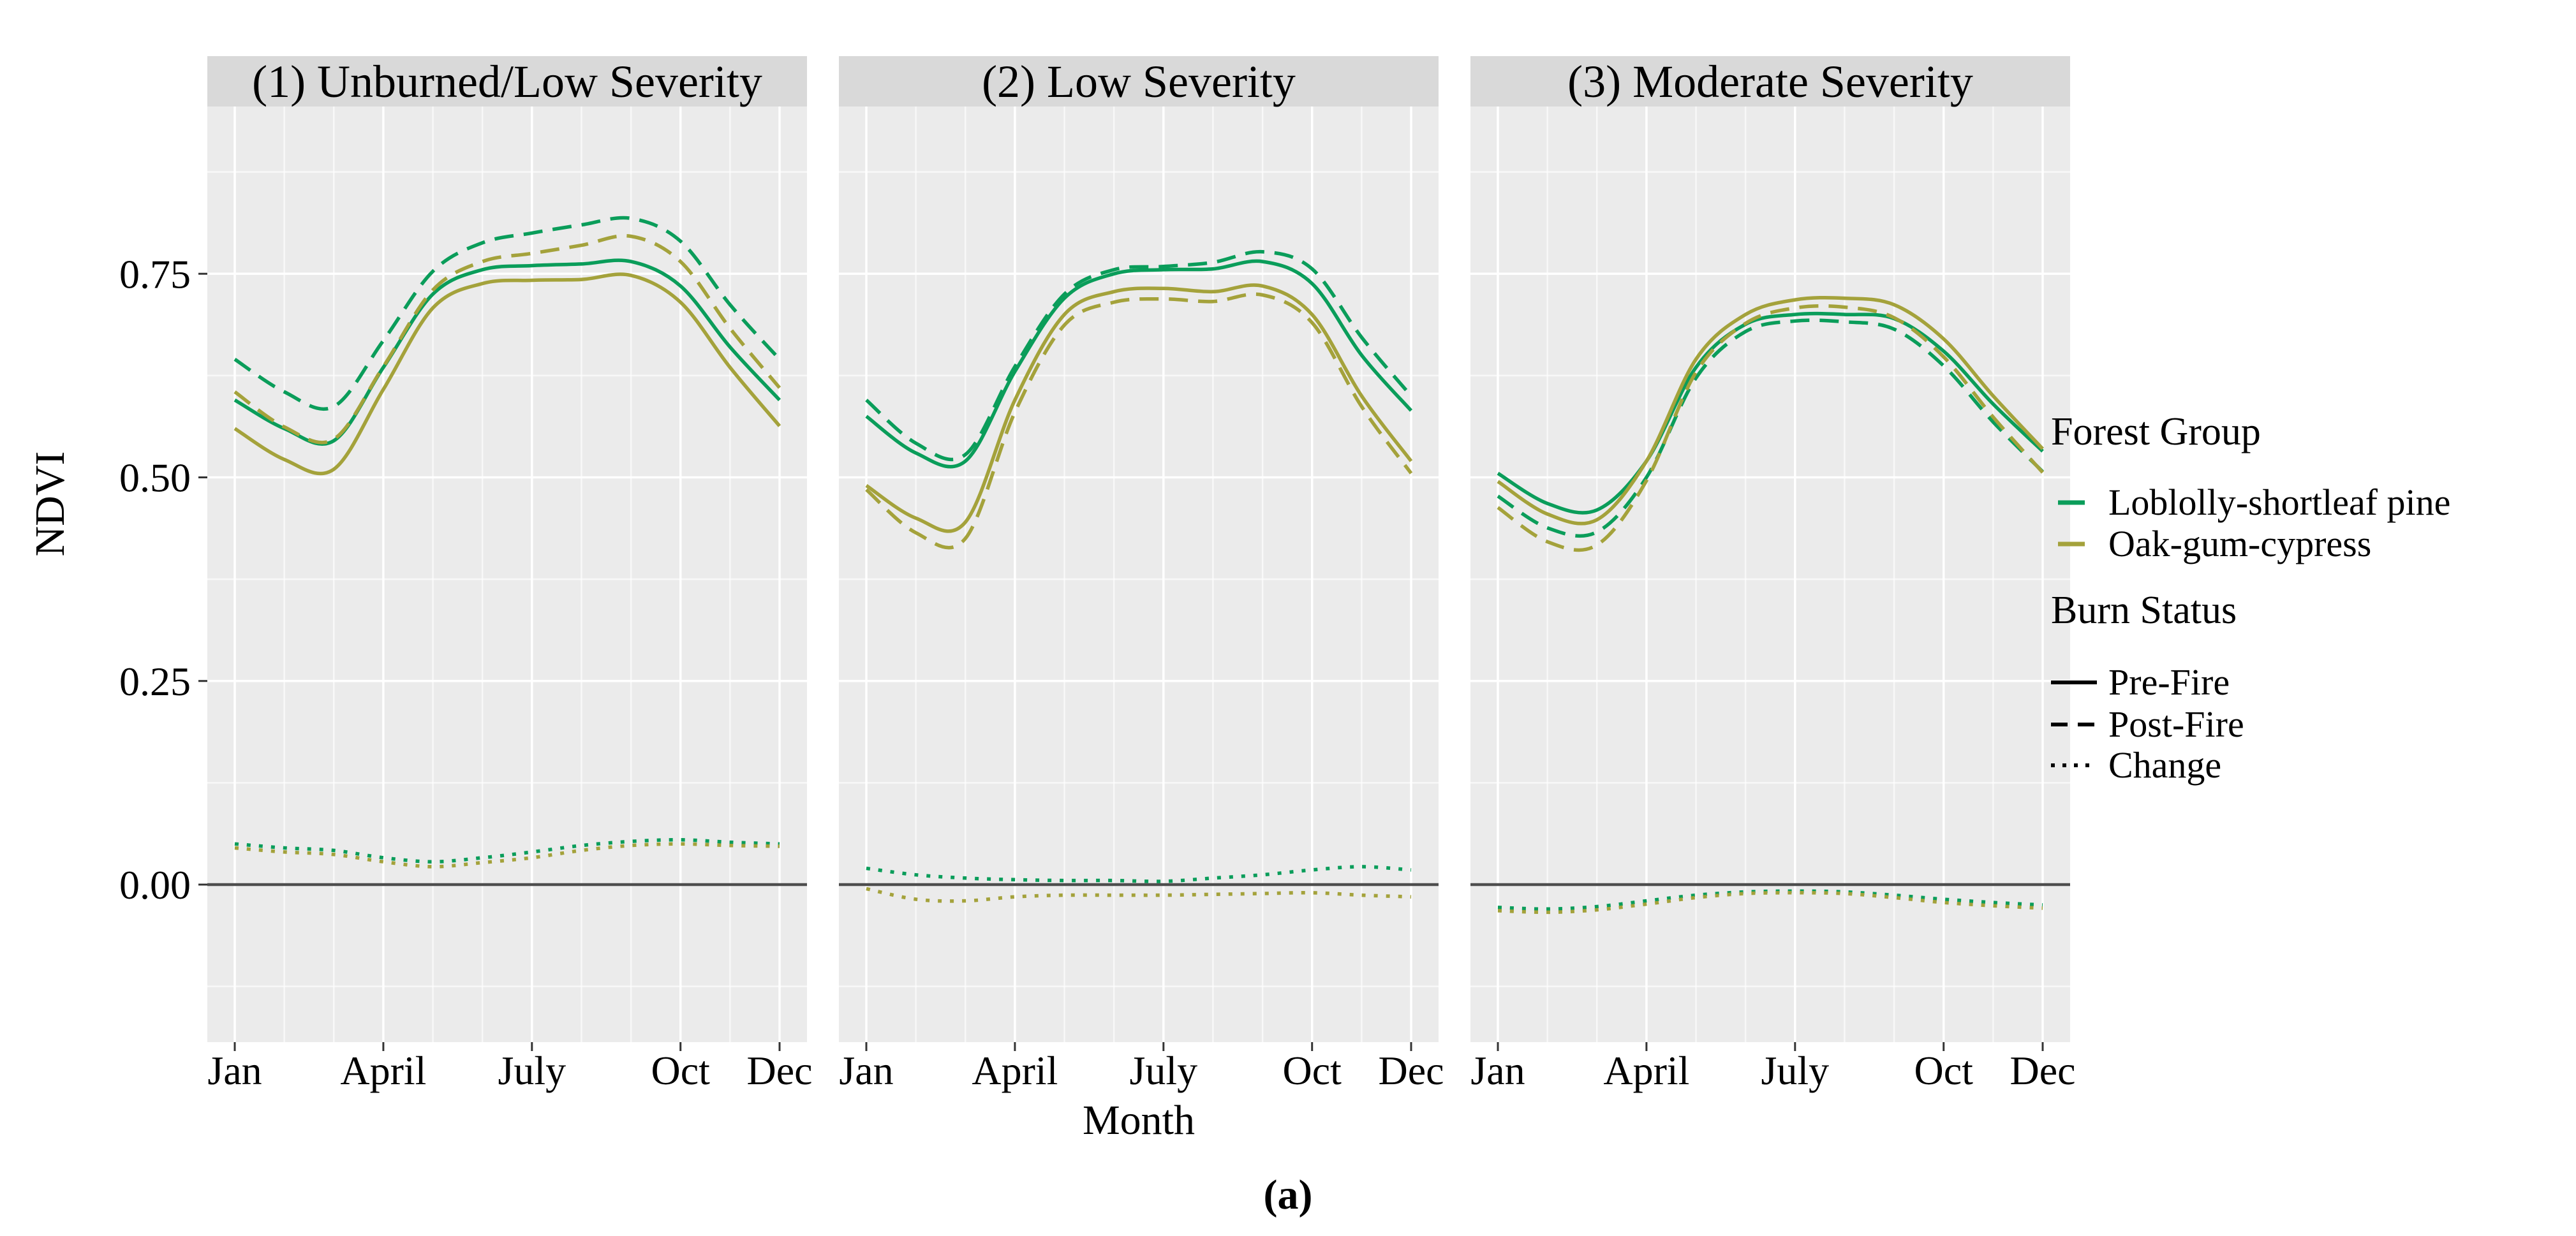  What do you see at coordinates (2176, 724) in the screenshot?
I see `legend-label-post-fire: Post-Fire` at bounding box center [2176, 724].